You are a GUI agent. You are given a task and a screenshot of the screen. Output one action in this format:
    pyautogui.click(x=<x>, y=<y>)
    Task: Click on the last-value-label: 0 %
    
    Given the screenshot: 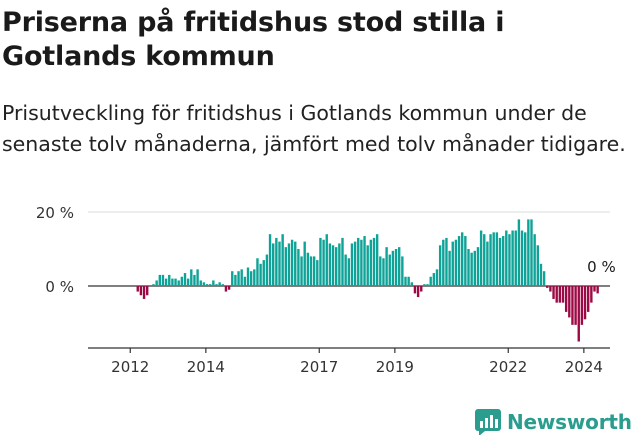 What is the action you would take?
    pyautogui.click(x=601, y=267)
    